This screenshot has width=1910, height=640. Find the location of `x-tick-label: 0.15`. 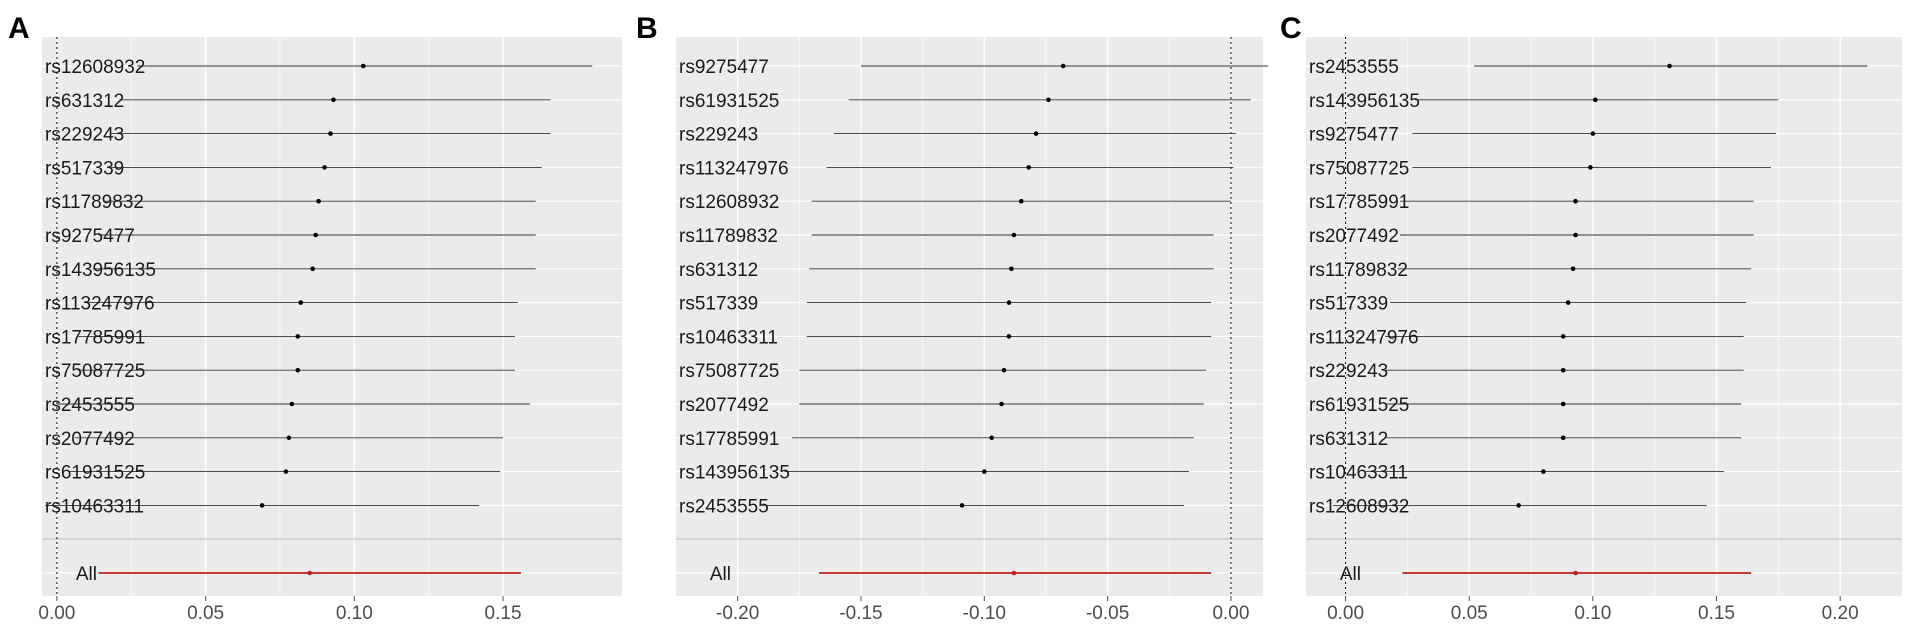

x-tick-label: 0.15 is located at coordinates (1716, 613).